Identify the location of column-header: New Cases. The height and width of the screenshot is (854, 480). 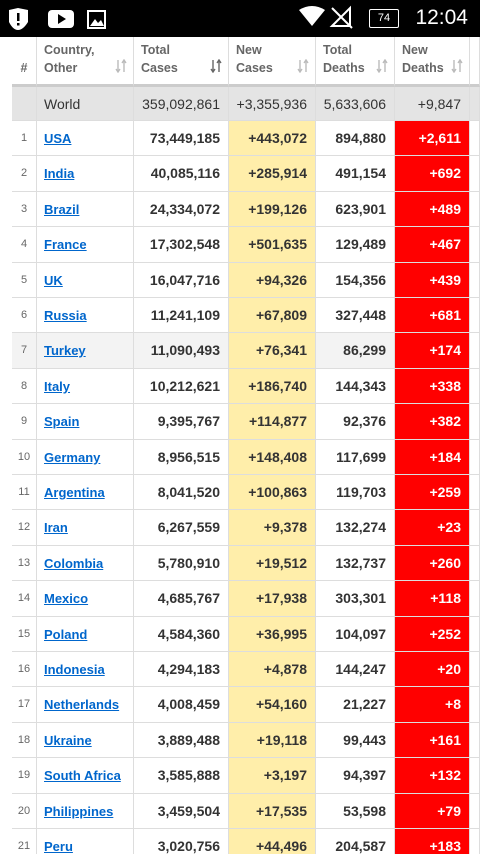
(272, 62).